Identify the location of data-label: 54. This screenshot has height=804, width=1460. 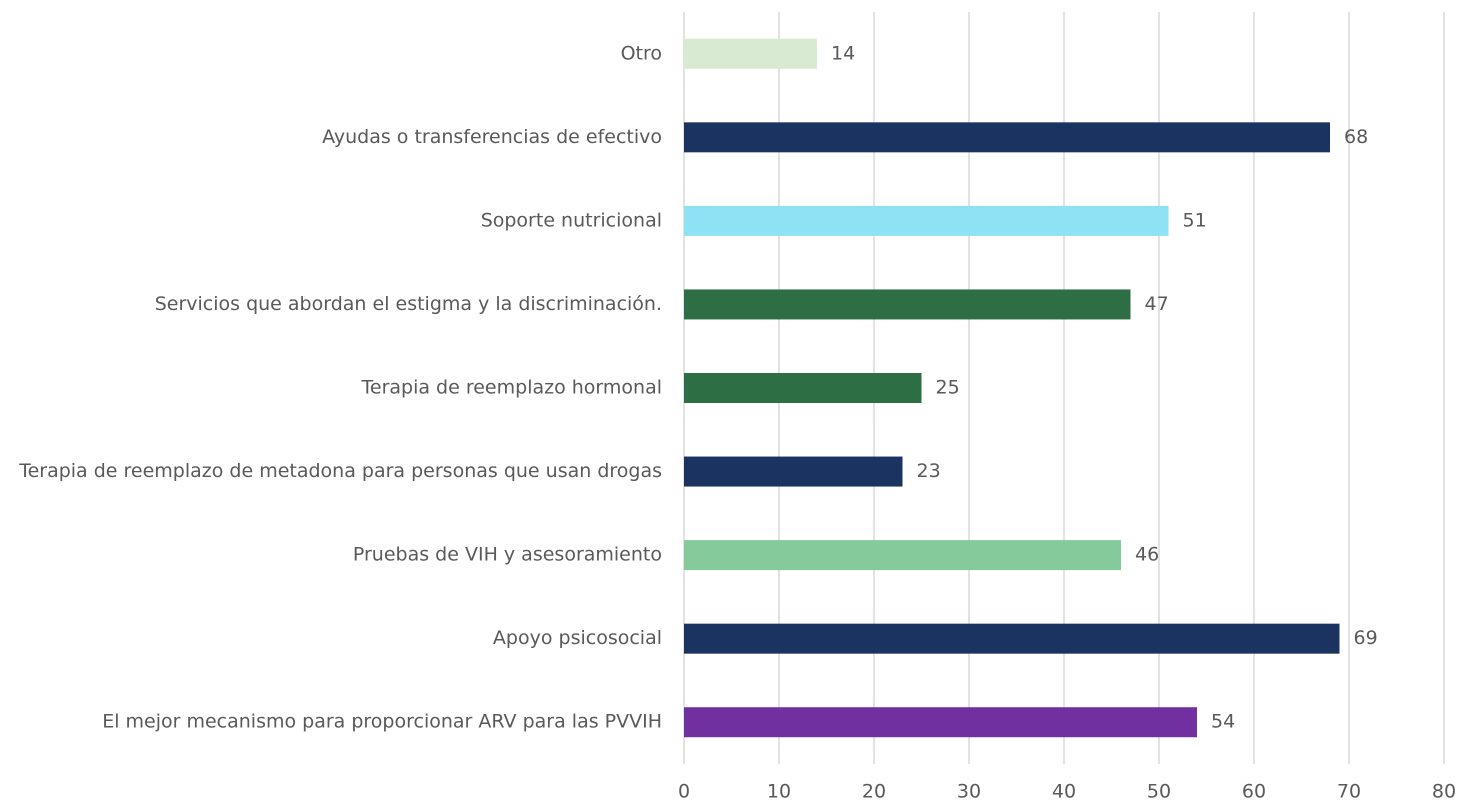
(1223, 722).